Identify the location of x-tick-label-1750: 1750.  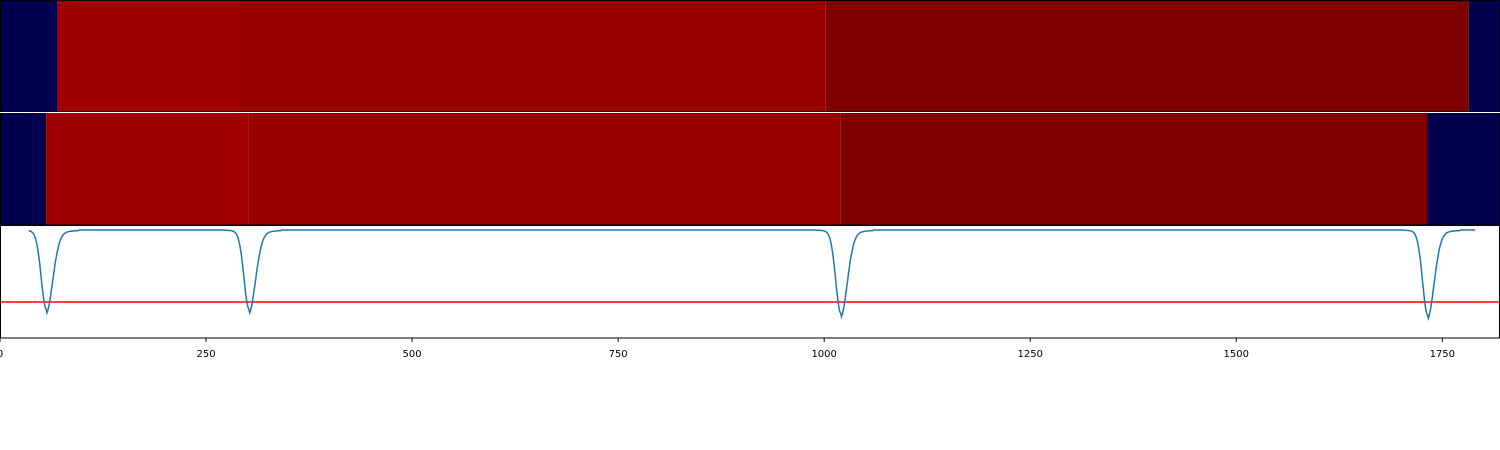
(1442, 354).